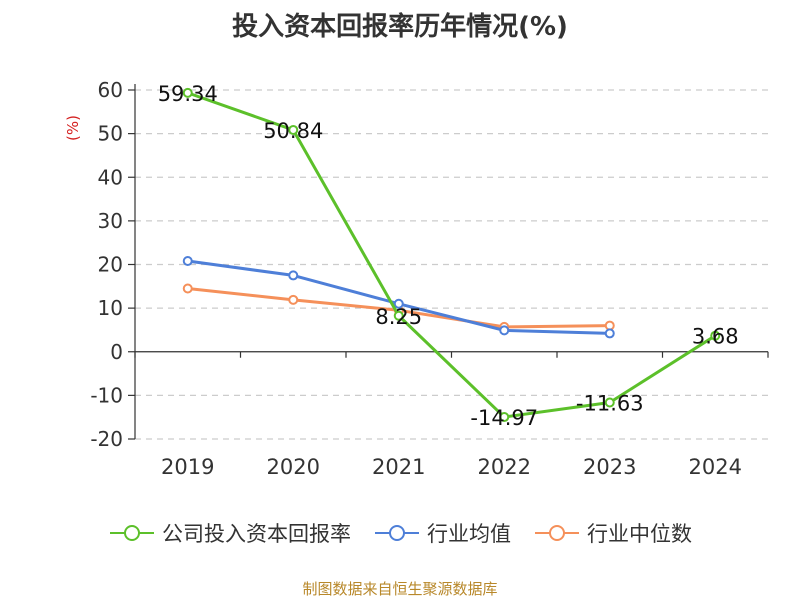 This screenshot has width=800, height=600. Describe the element at coordinates (106, 439) in the screenshot. I see `y-tick-label: -20` at that location.